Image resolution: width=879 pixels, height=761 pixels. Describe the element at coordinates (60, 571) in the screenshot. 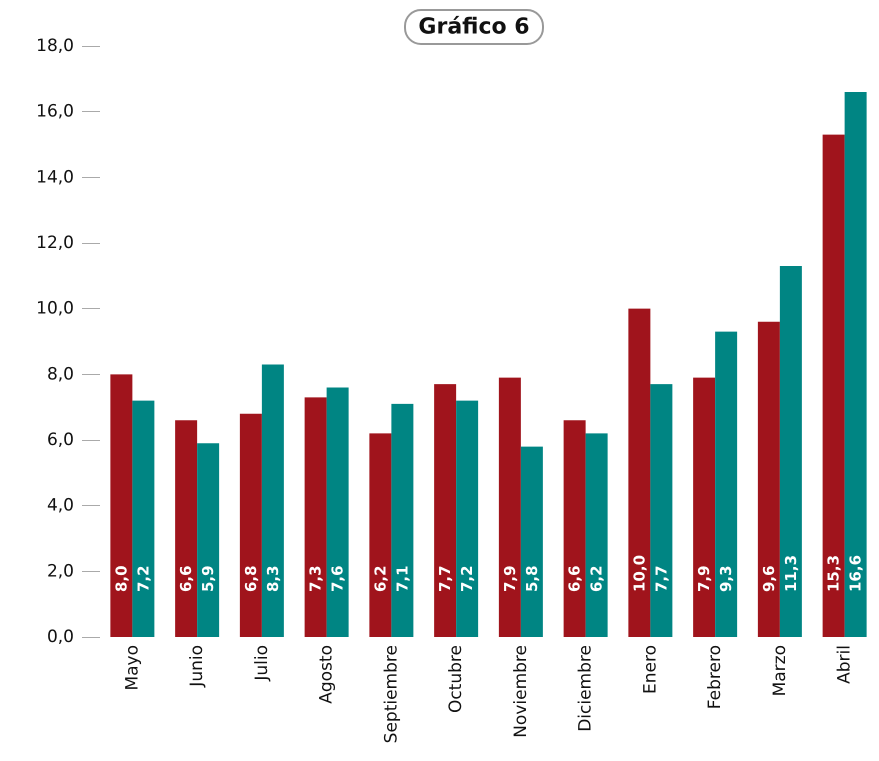

I see `y-tick-label: 2,0` at that location.